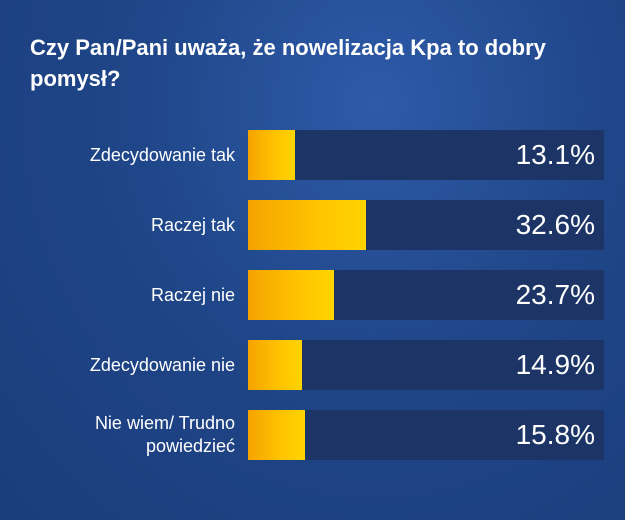 The width and height of the screenshot is (625, 520). What do you see at coordinates (192, 224) in the screenshot?
I see `category-label: Raczej tak` at bounding box center [192, 224].